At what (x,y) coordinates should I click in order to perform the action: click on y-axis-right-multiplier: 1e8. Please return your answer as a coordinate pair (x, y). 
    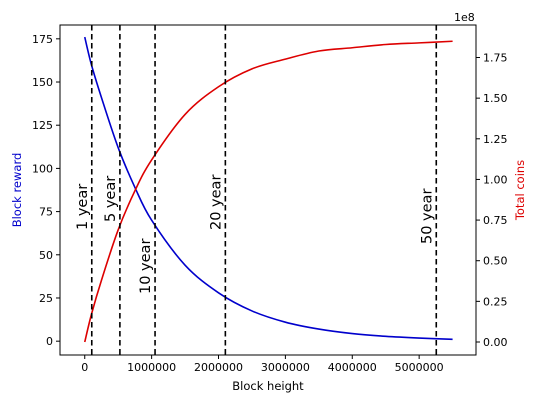
    Looking at the image, I should click on (464, 17).